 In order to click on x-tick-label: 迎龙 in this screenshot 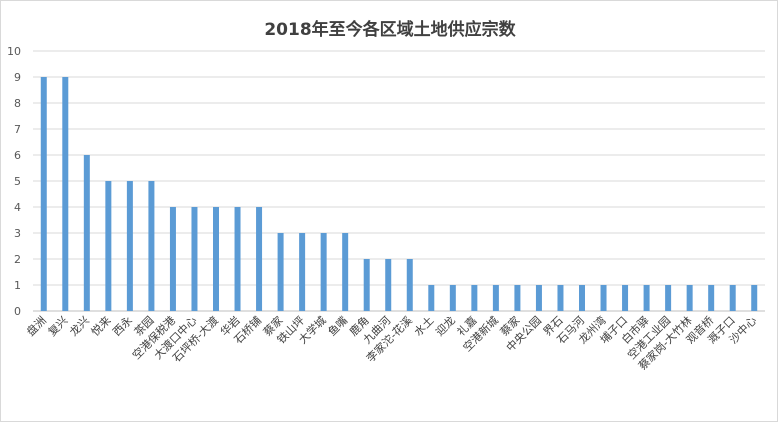, I will do `click(445, 326)`.